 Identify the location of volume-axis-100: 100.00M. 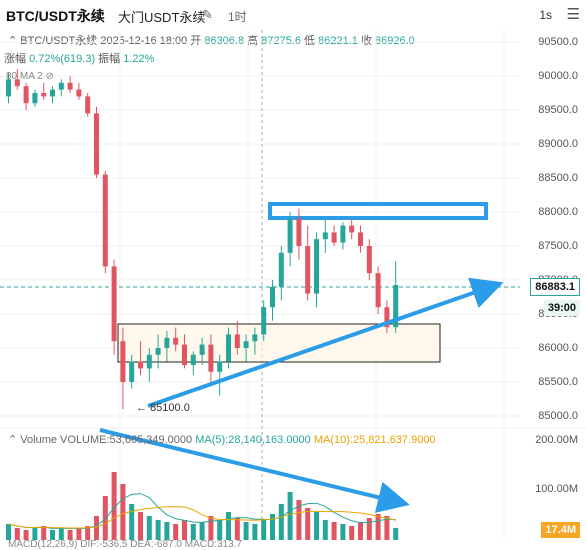
(556, 489).